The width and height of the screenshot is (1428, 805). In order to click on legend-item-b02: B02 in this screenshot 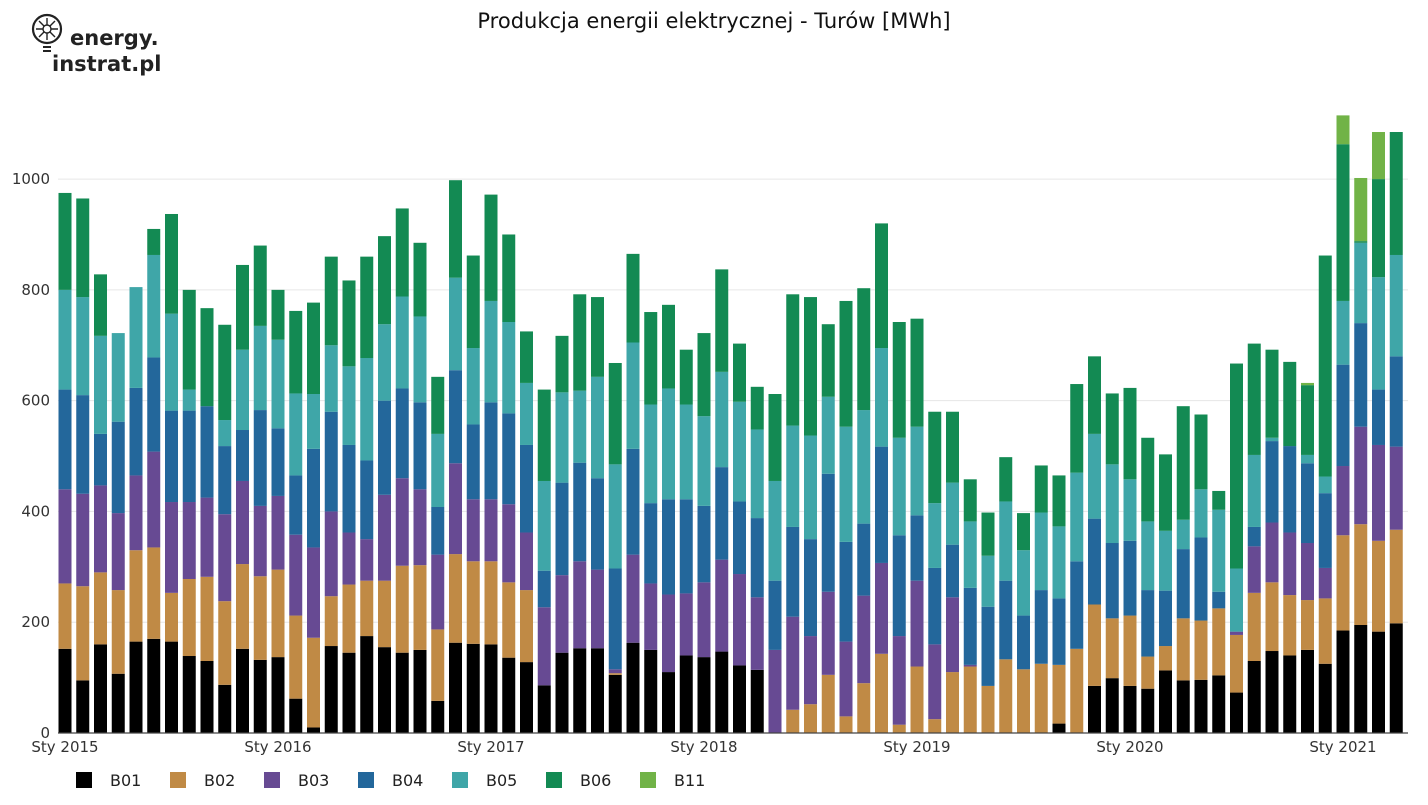, I will do `click(217, 780)`.